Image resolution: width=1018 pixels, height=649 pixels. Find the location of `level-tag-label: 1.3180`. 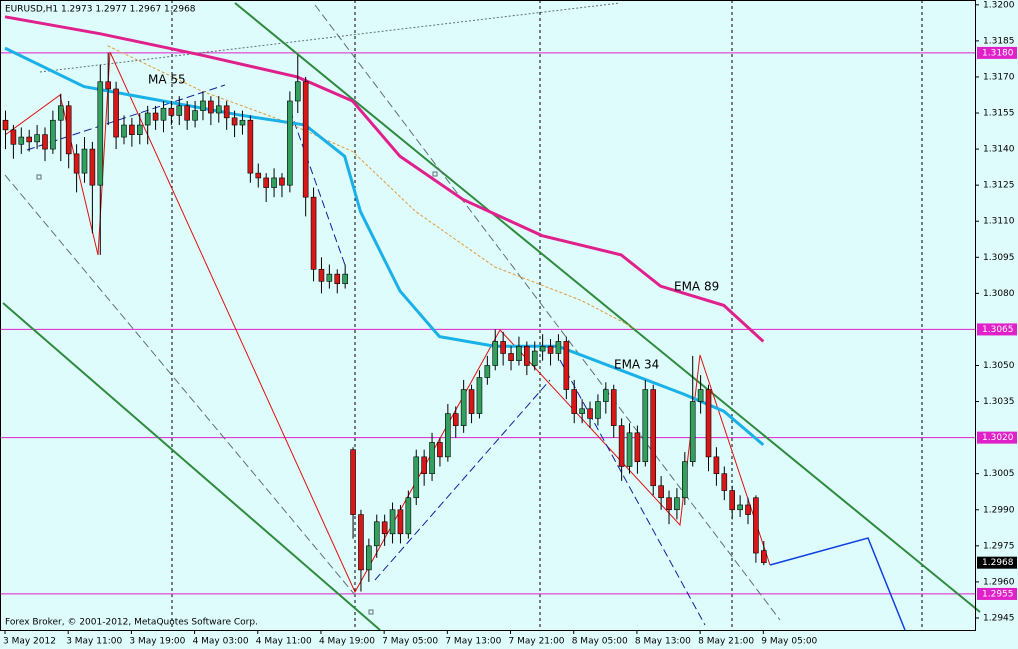

level-tag-label: 1.3180 is located at coordinates (998, 53).